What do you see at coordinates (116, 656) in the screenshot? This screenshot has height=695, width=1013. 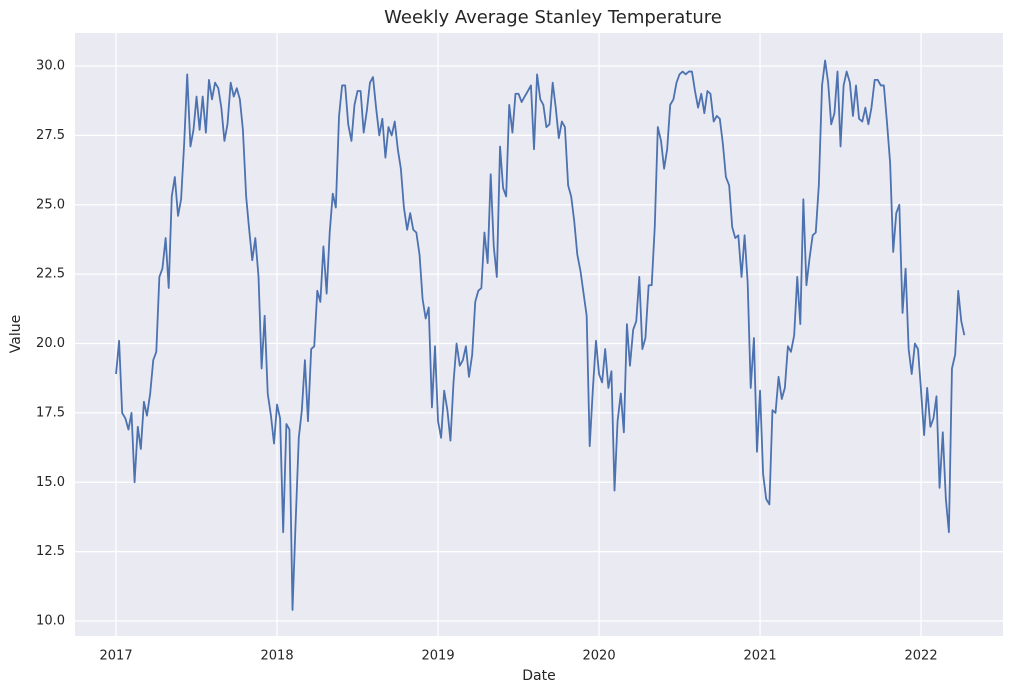 I see `x-tick-label: 2017` at bounding box center [116, 656].